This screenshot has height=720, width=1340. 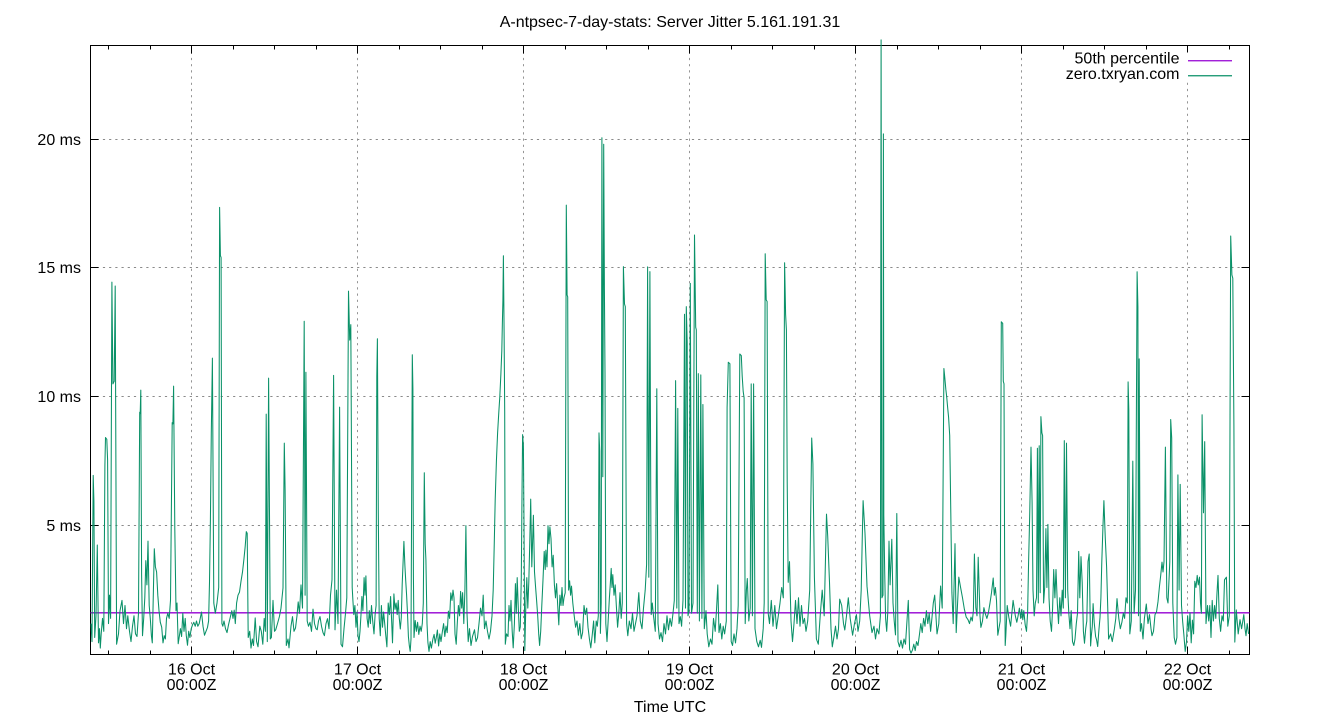 I want to click on svg-text: 15 ms, so click(x=59, y=268).